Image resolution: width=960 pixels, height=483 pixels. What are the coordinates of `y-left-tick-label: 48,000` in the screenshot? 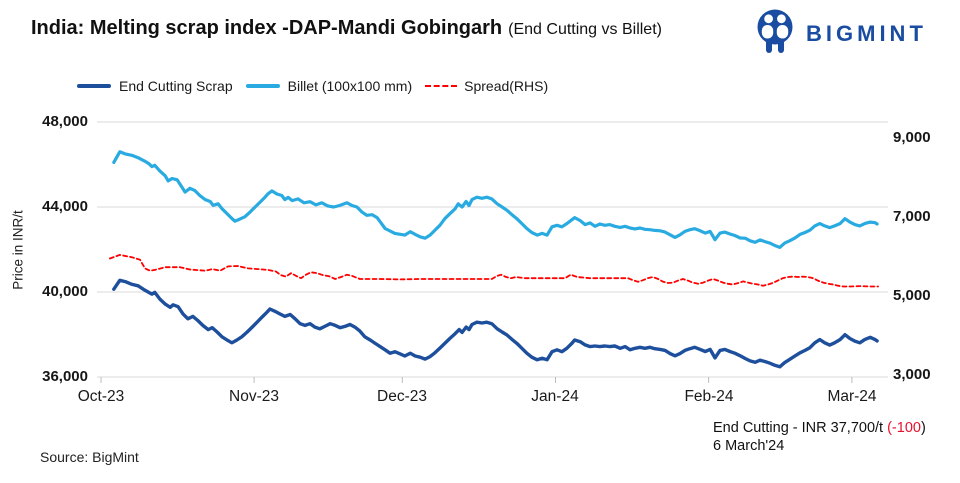 It's located at (65, 121).